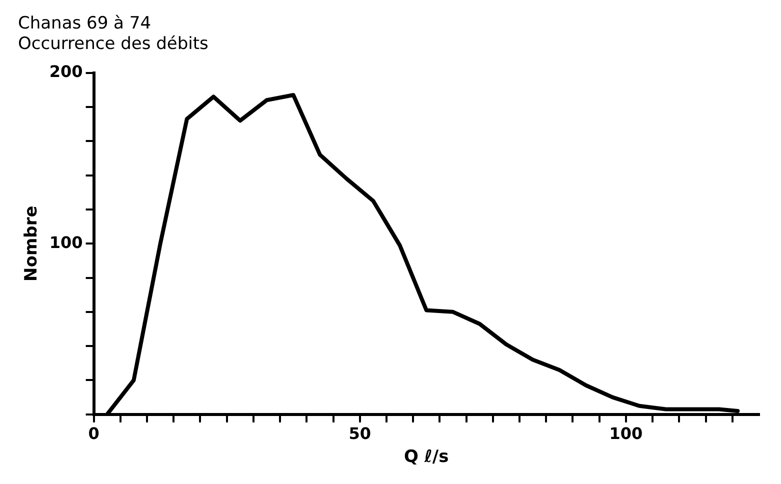 This screenshot has height=484, width=781. I want to click on chart-subtitle: Occurrence des débits, so click(113, 44).